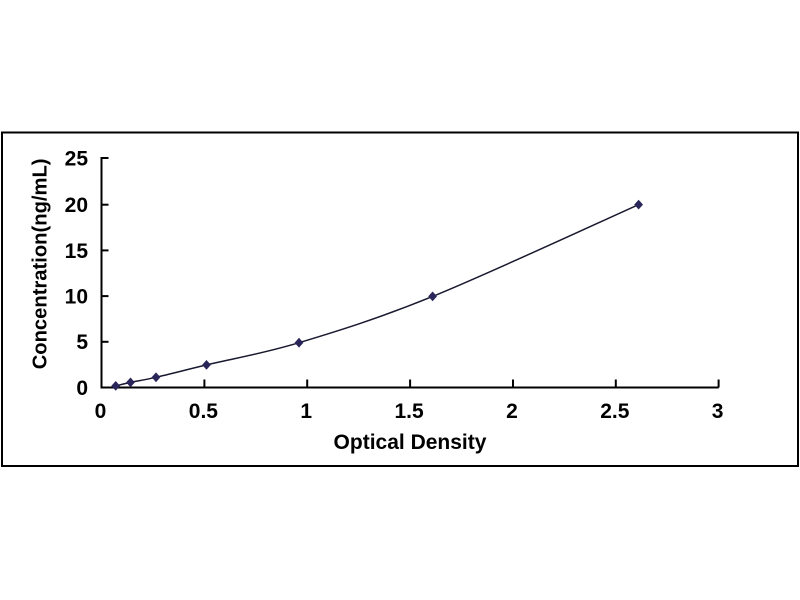 The height and width of the screenshot is (600, 800). What do you see at coordinates (77, 251) in the screenshot?
I see `svg-text: 15` at bounding box center [77, 251].